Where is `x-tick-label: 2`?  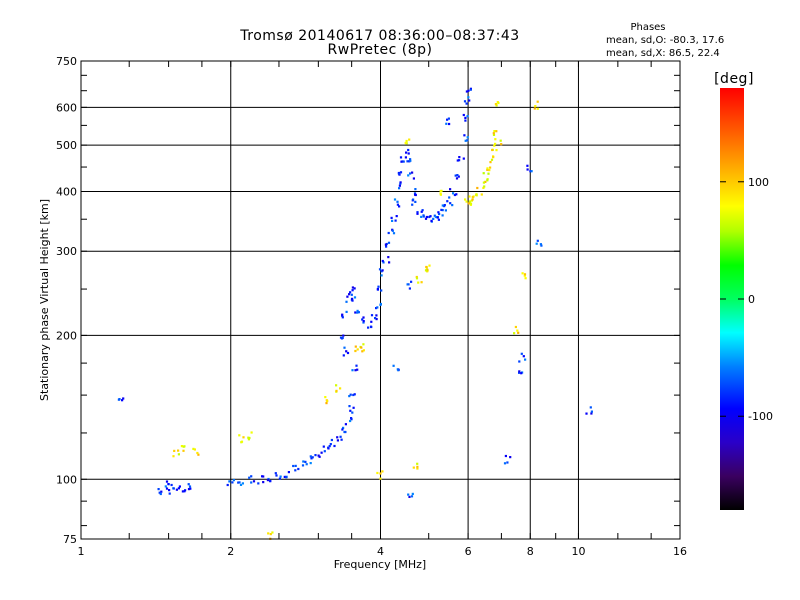 x-tick-label: 2 is located at coordinates (230, 551).